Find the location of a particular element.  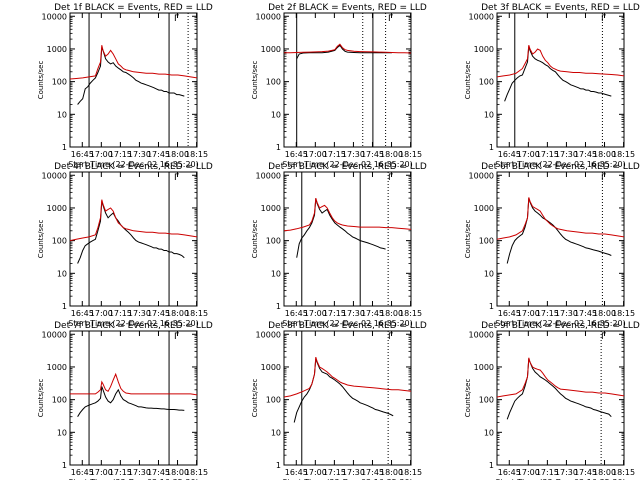

panel-title: Det 7f BLACK = Events, RED = LLD is located at coordinates (133, 326).